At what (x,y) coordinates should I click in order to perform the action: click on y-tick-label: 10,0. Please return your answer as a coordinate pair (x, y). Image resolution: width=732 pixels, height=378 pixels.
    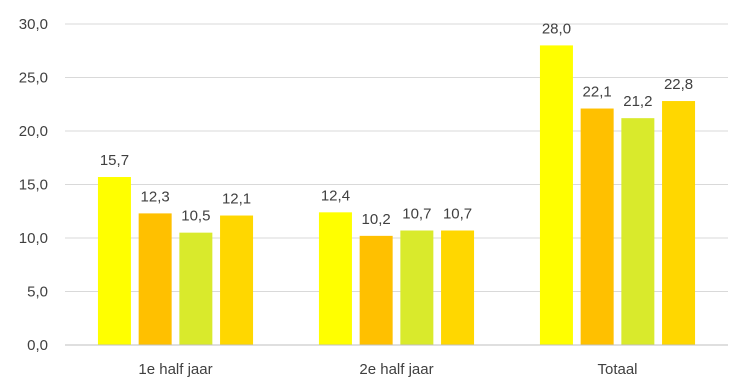
    Looking at the image, I should click on (33, 238).